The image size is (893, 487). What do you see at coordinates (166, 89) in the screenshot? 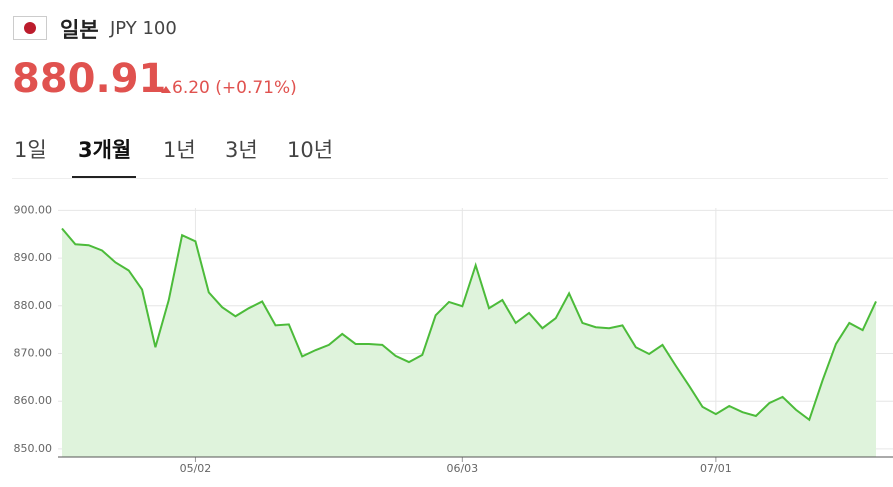
I see `up-arrow` at bounding box center [166, 89].